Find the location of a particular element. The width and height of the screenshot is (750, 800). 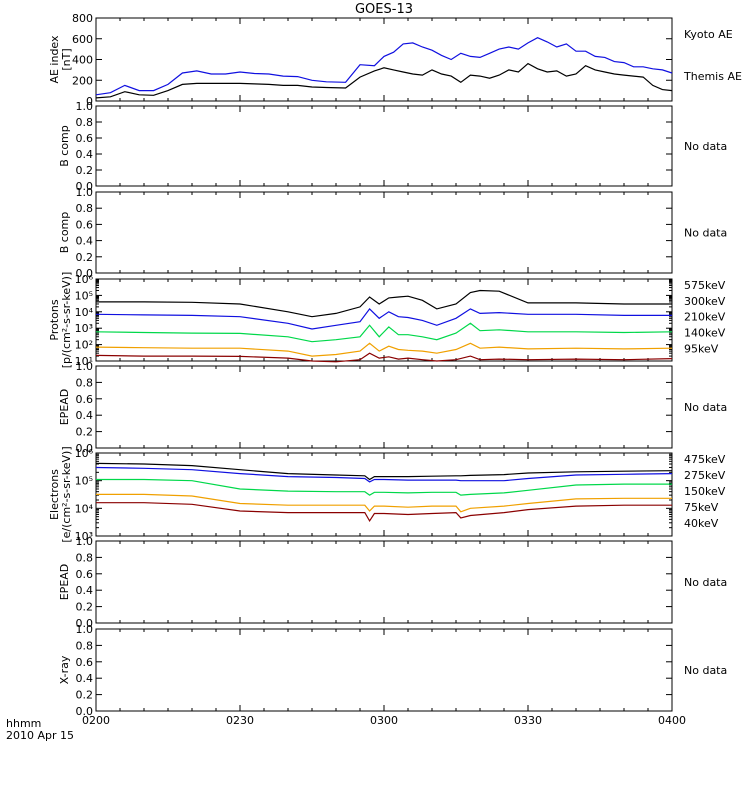

y-tick-label: 200 is located at coordinates (82, 80).